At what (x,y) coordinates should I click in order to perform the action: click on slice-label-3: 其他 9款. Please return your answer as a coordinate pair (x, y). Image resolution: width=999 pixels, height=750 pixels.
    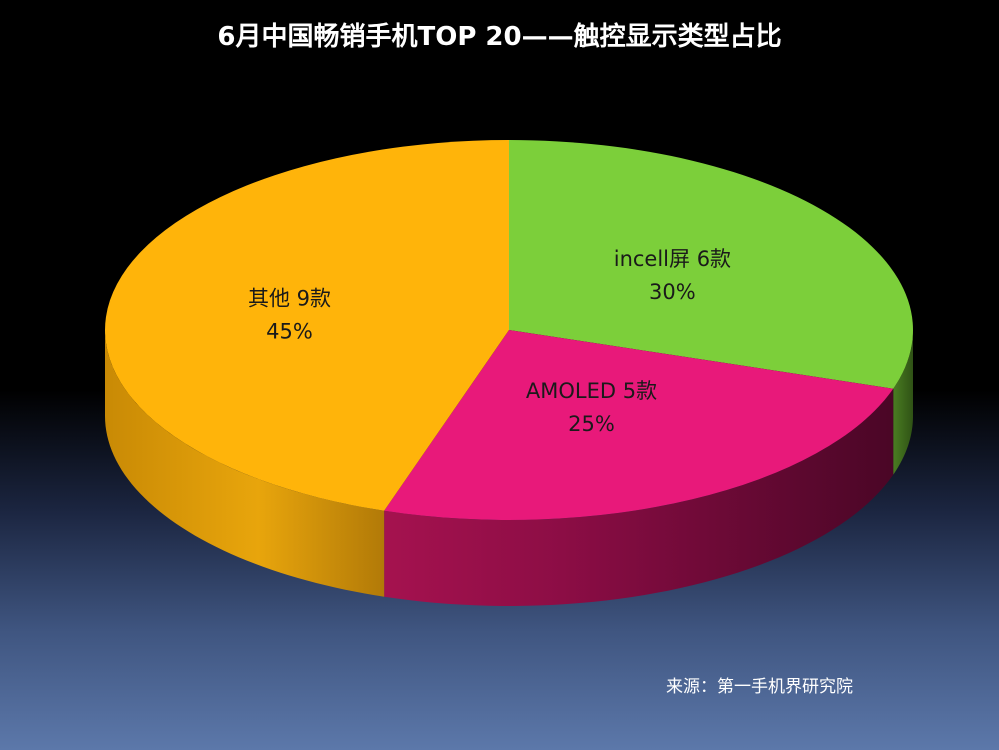
    Looking at the image, I should click on (289, 299).